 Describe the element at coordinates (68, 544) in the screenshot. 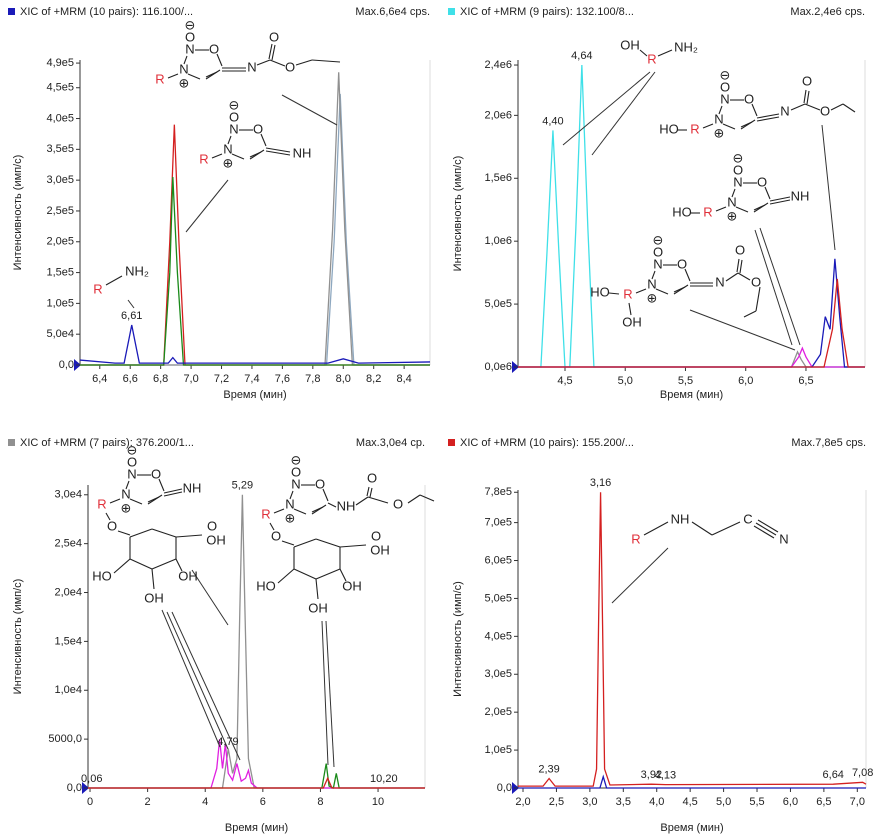

I see `y-tick-label: 2,5e4` at that location.